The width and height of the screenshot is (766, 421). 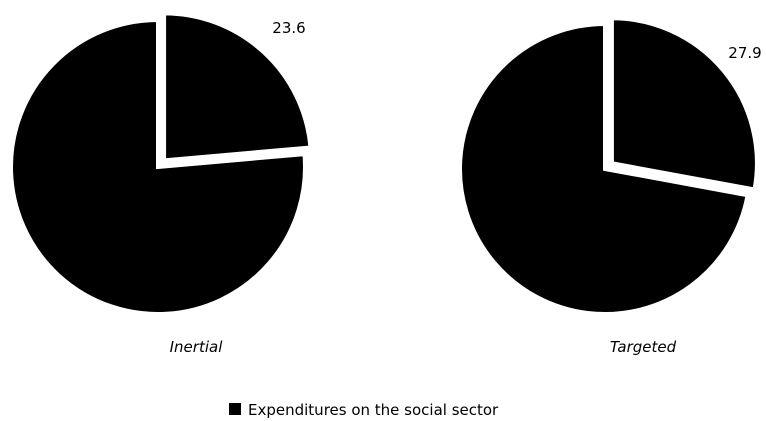 I want to click on legend-label: Expenditures on the social sector, so click(x=373, y=410).